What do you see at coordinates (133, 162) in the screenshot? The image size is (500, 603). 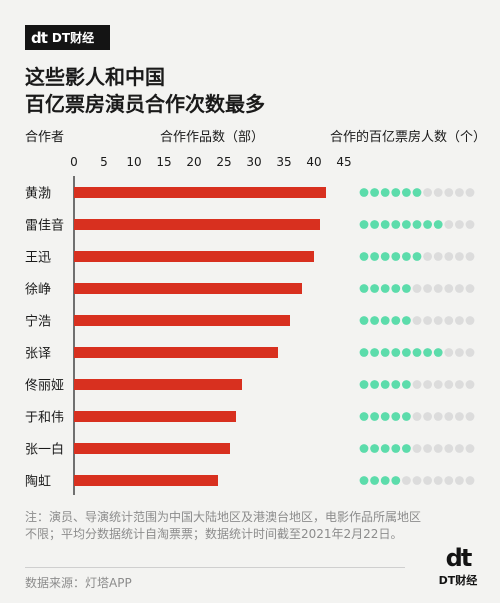 I see `x-tick-label: 10` at bounding box center [133, 162].